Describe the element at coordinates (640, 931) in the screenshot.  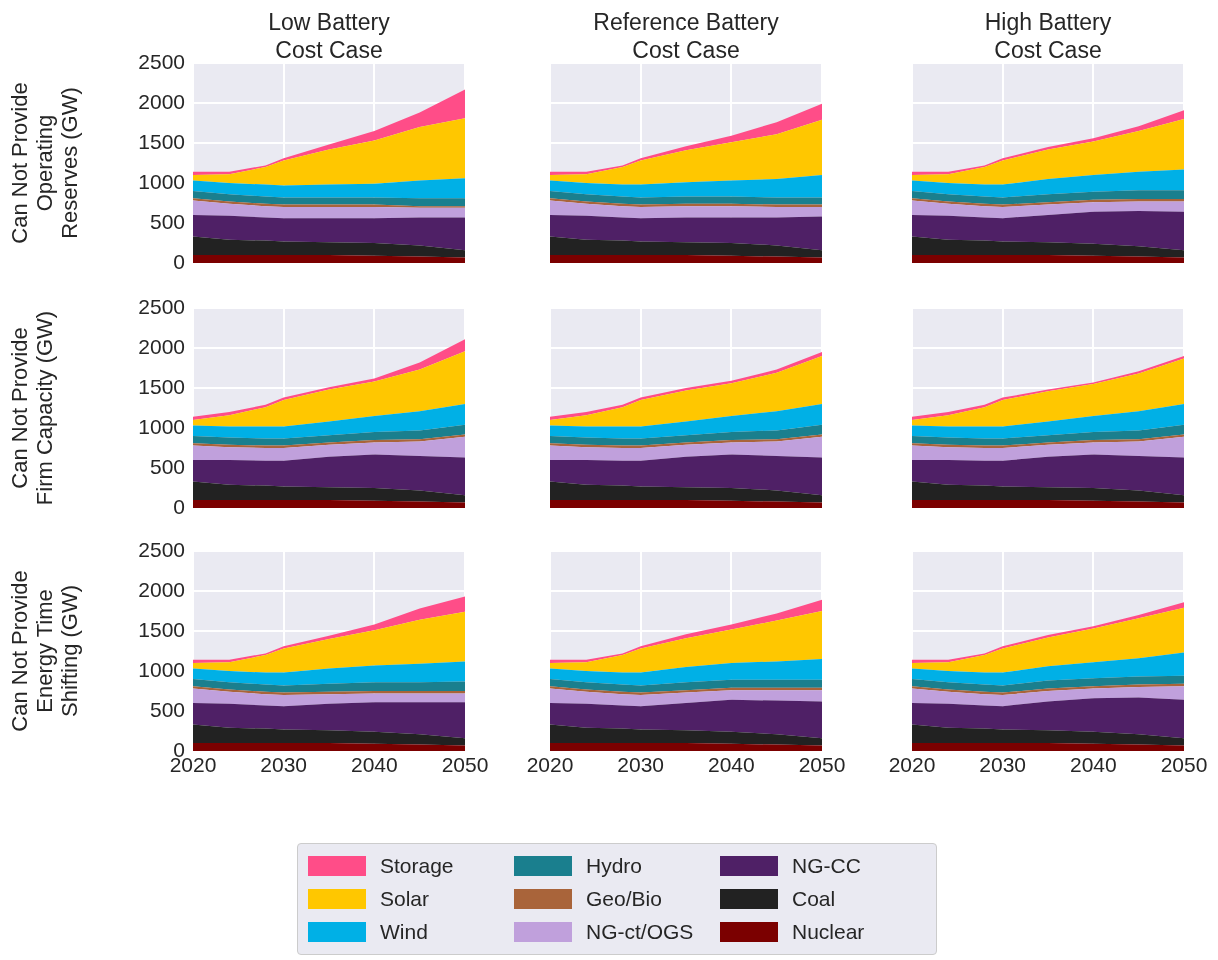
I see `legend-label: NG-ct/OGS` at that location.